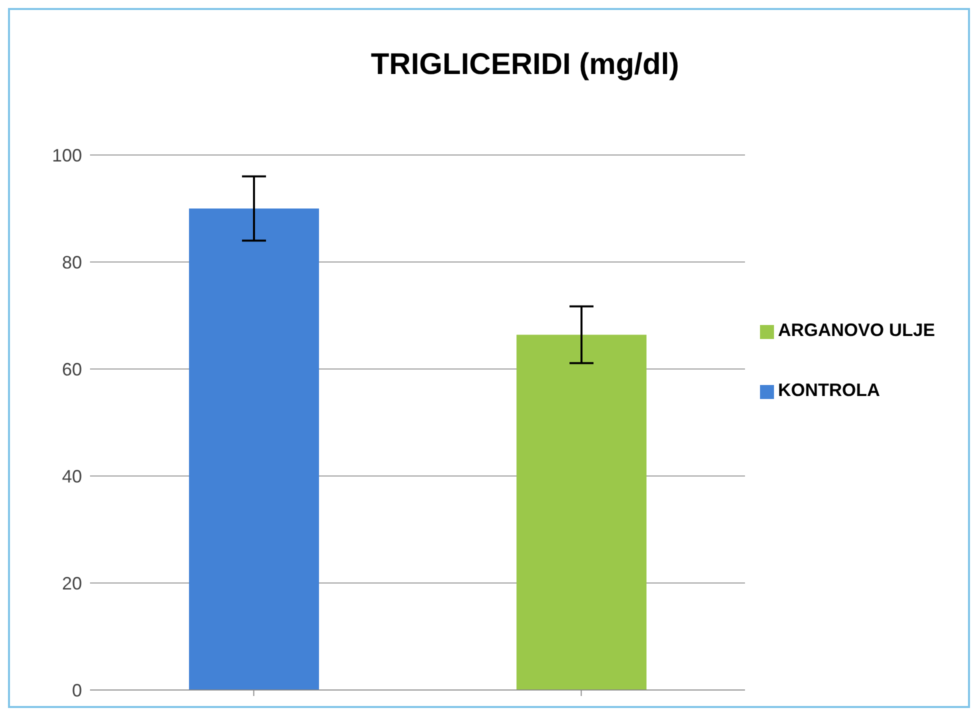 The height and width of the screenshot is (718, 980). What do you see at coordinates (525, 65) in the screenshot?
I see `chart-title: TRIGLICERIDI (mg/dl)` at bounding box center [525, 65].